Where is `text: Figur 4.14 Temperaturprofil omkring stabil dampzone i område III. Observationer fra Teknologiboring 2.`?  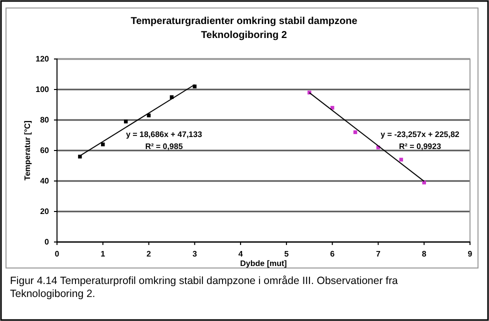
text: Figur 4.14 Temperaturprofil omkring stabil dampzone i område III. Observationer fra Teknologiboring 2. is located at coordinates (204, 287).